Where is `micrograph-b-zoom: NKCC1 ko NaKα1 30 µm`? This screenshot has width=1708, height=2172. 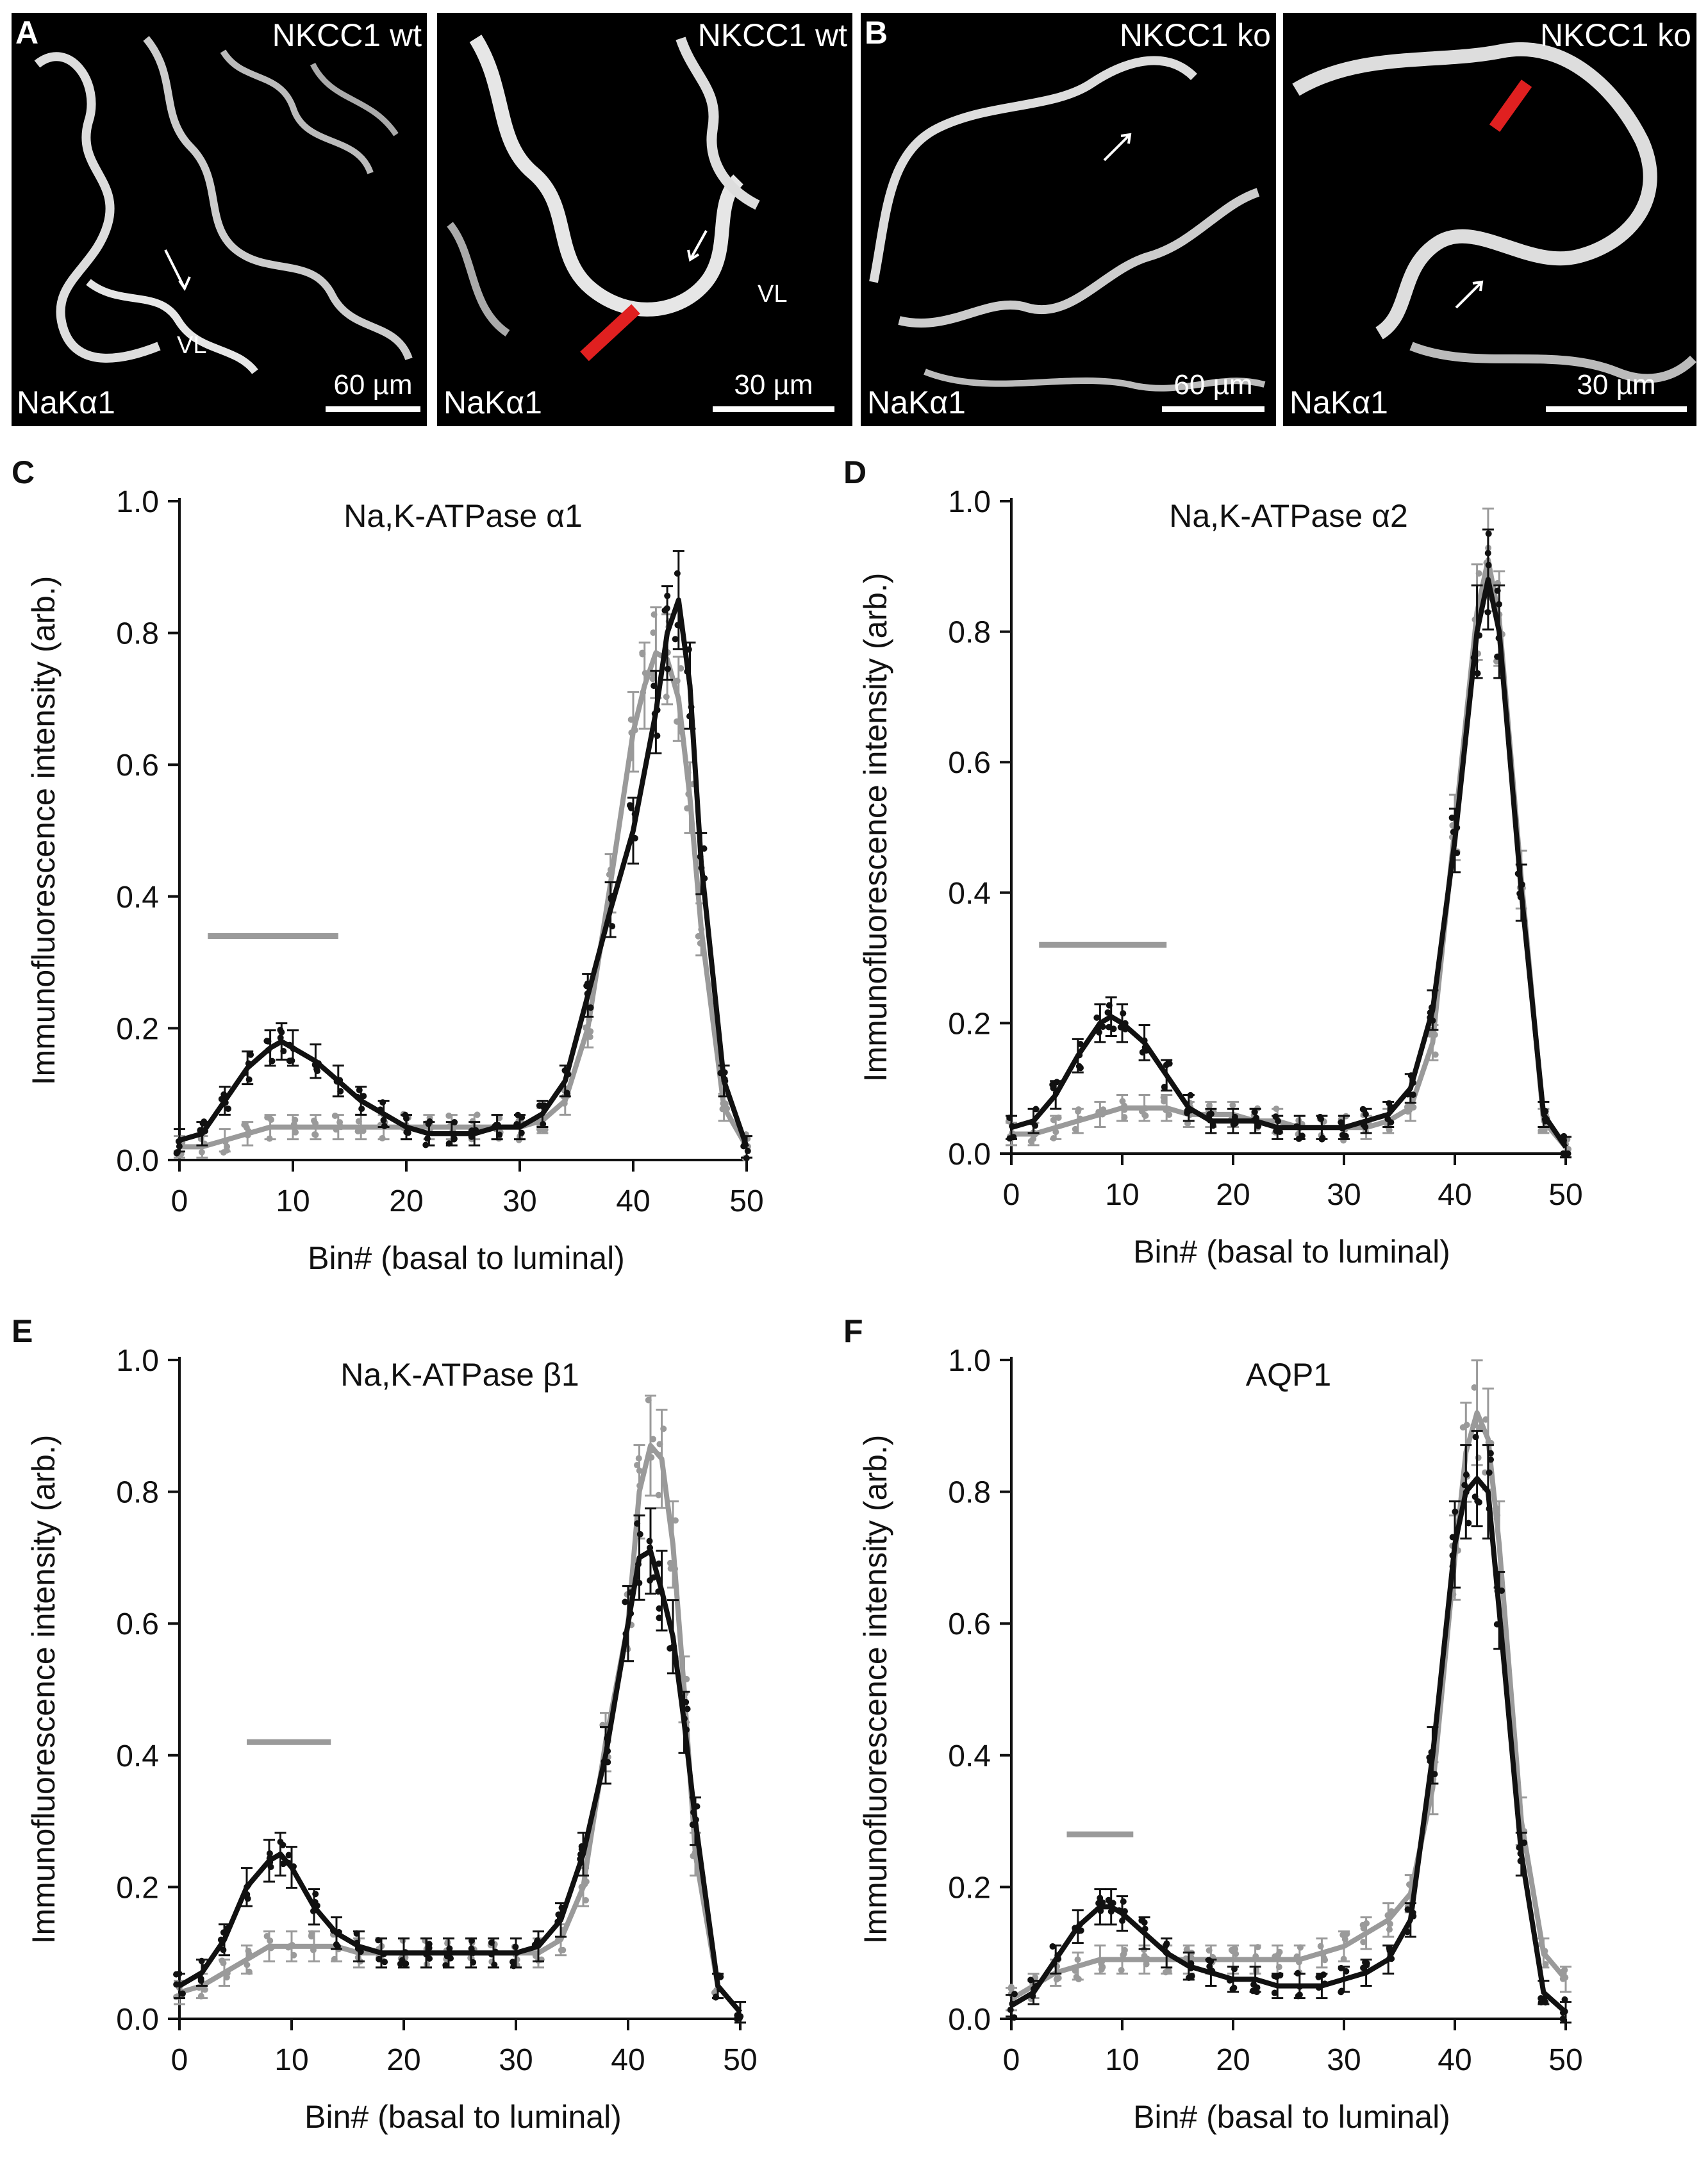 micrograph-b-zoom: NKCC1 ko NaKα1 30 µm is located at coordinates (1489, 219).